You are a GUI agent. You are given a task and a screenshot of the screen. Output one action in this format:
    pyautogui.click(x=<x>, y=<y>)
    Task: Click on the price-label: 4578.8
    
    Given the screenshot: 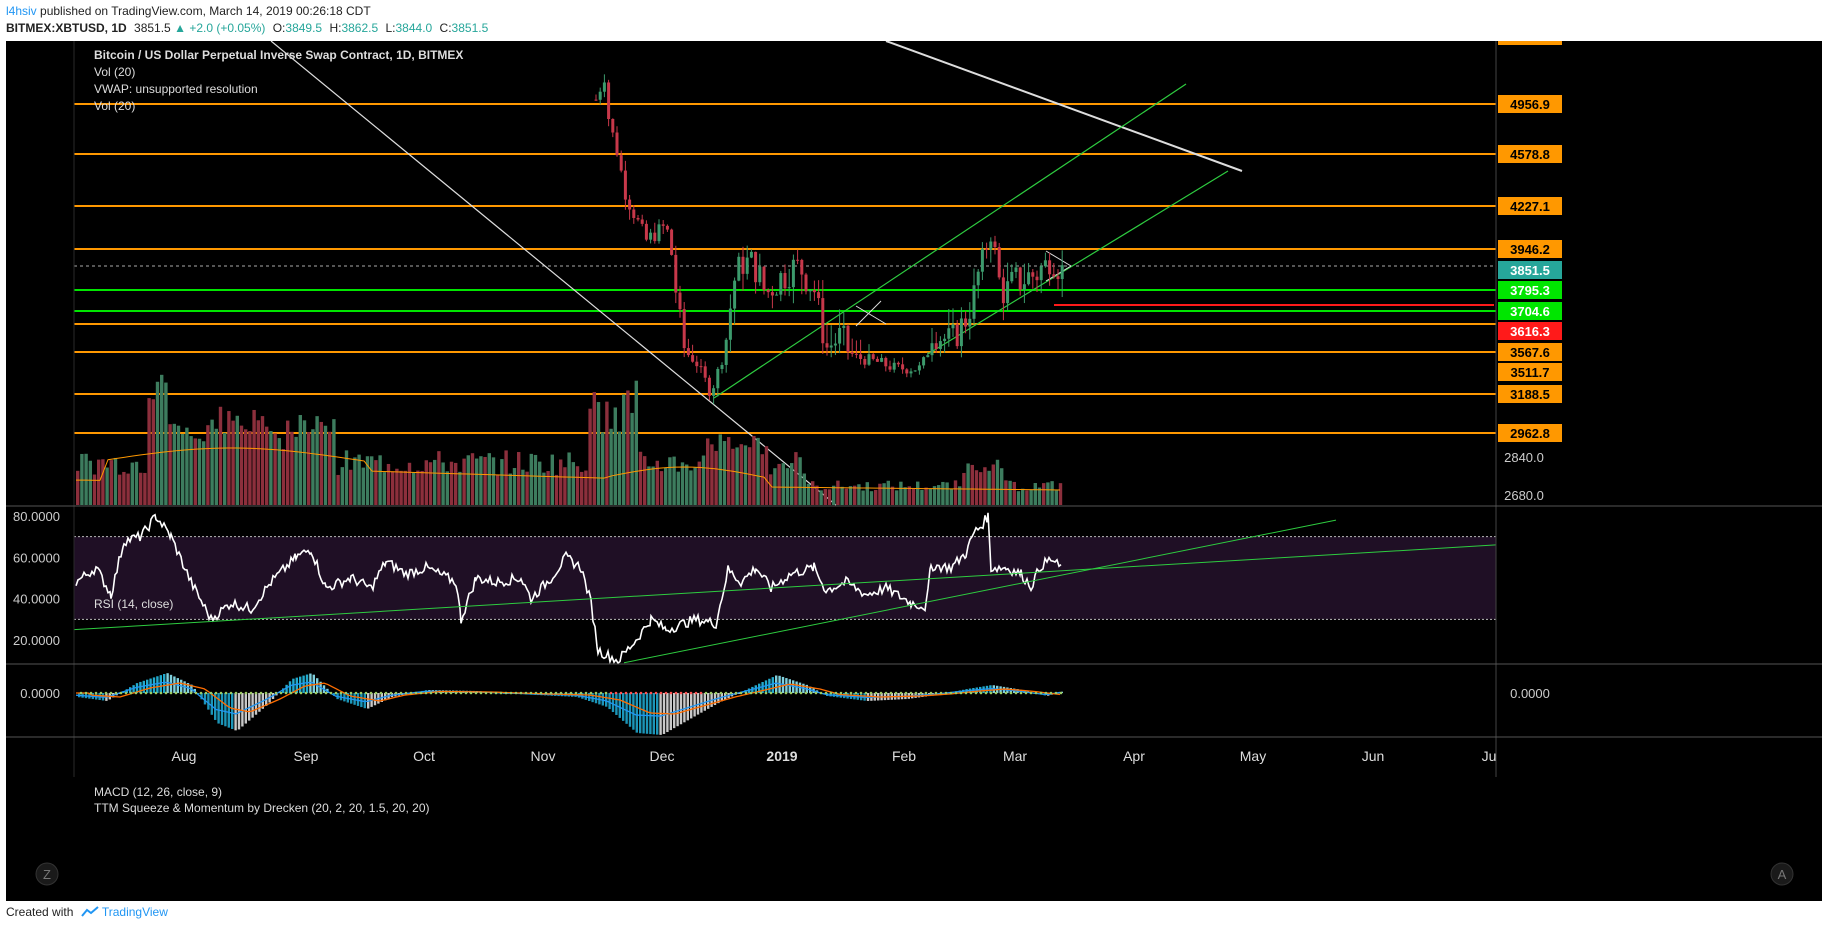 What is the action you would take?
    pyautogui.click(x=1530, y=154)
    